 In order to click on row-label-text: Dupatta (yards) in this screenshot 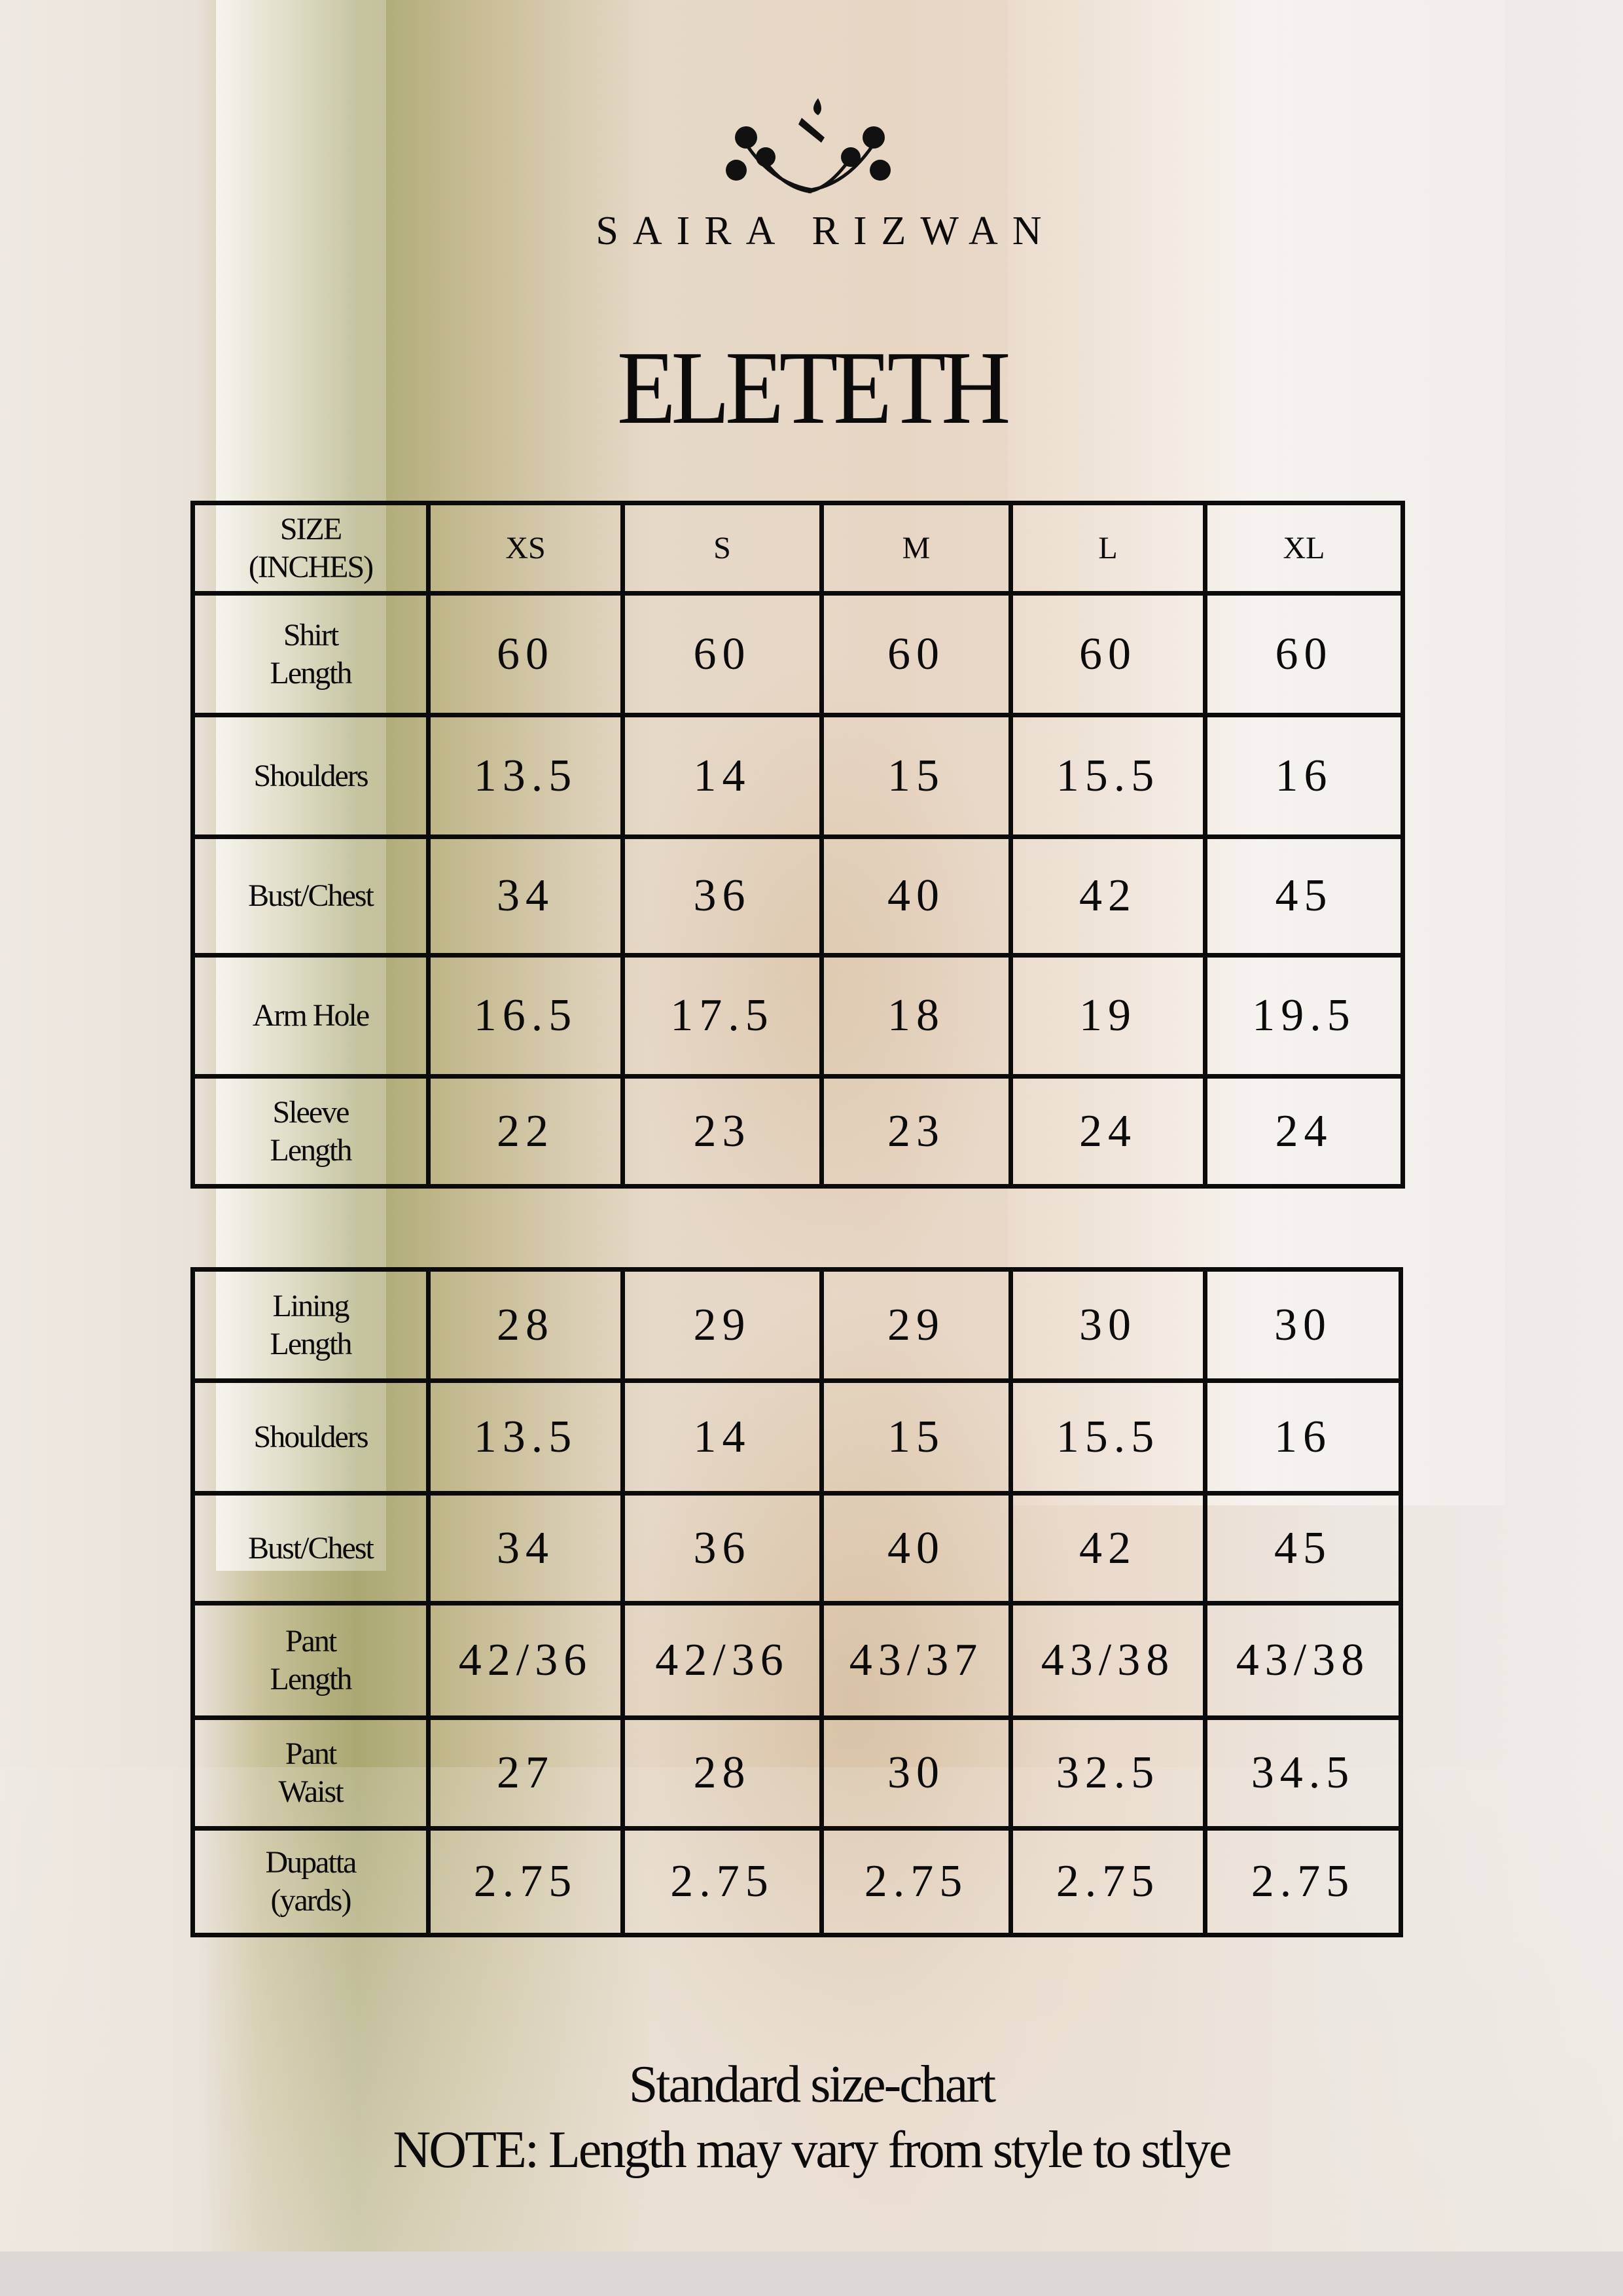, I will do `click(311, 1881)`.